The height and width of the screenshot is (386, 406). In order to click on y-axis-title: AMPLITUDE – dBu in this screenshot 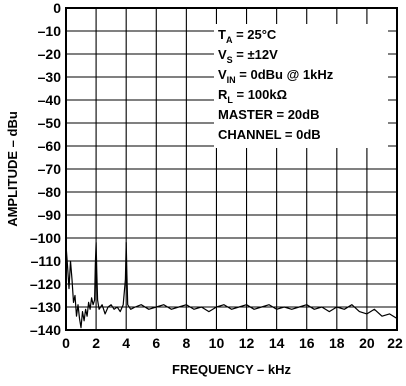, I will do `click(12, 169)`.